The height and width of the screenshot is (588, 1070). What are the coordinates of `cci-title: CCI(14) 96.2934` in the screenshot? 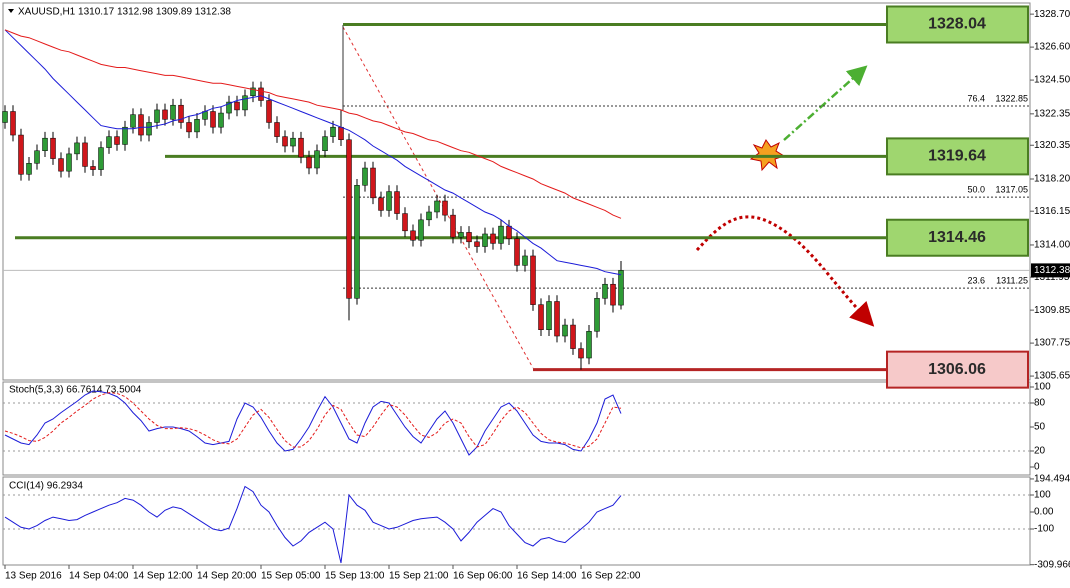 It's located at (46, 486).